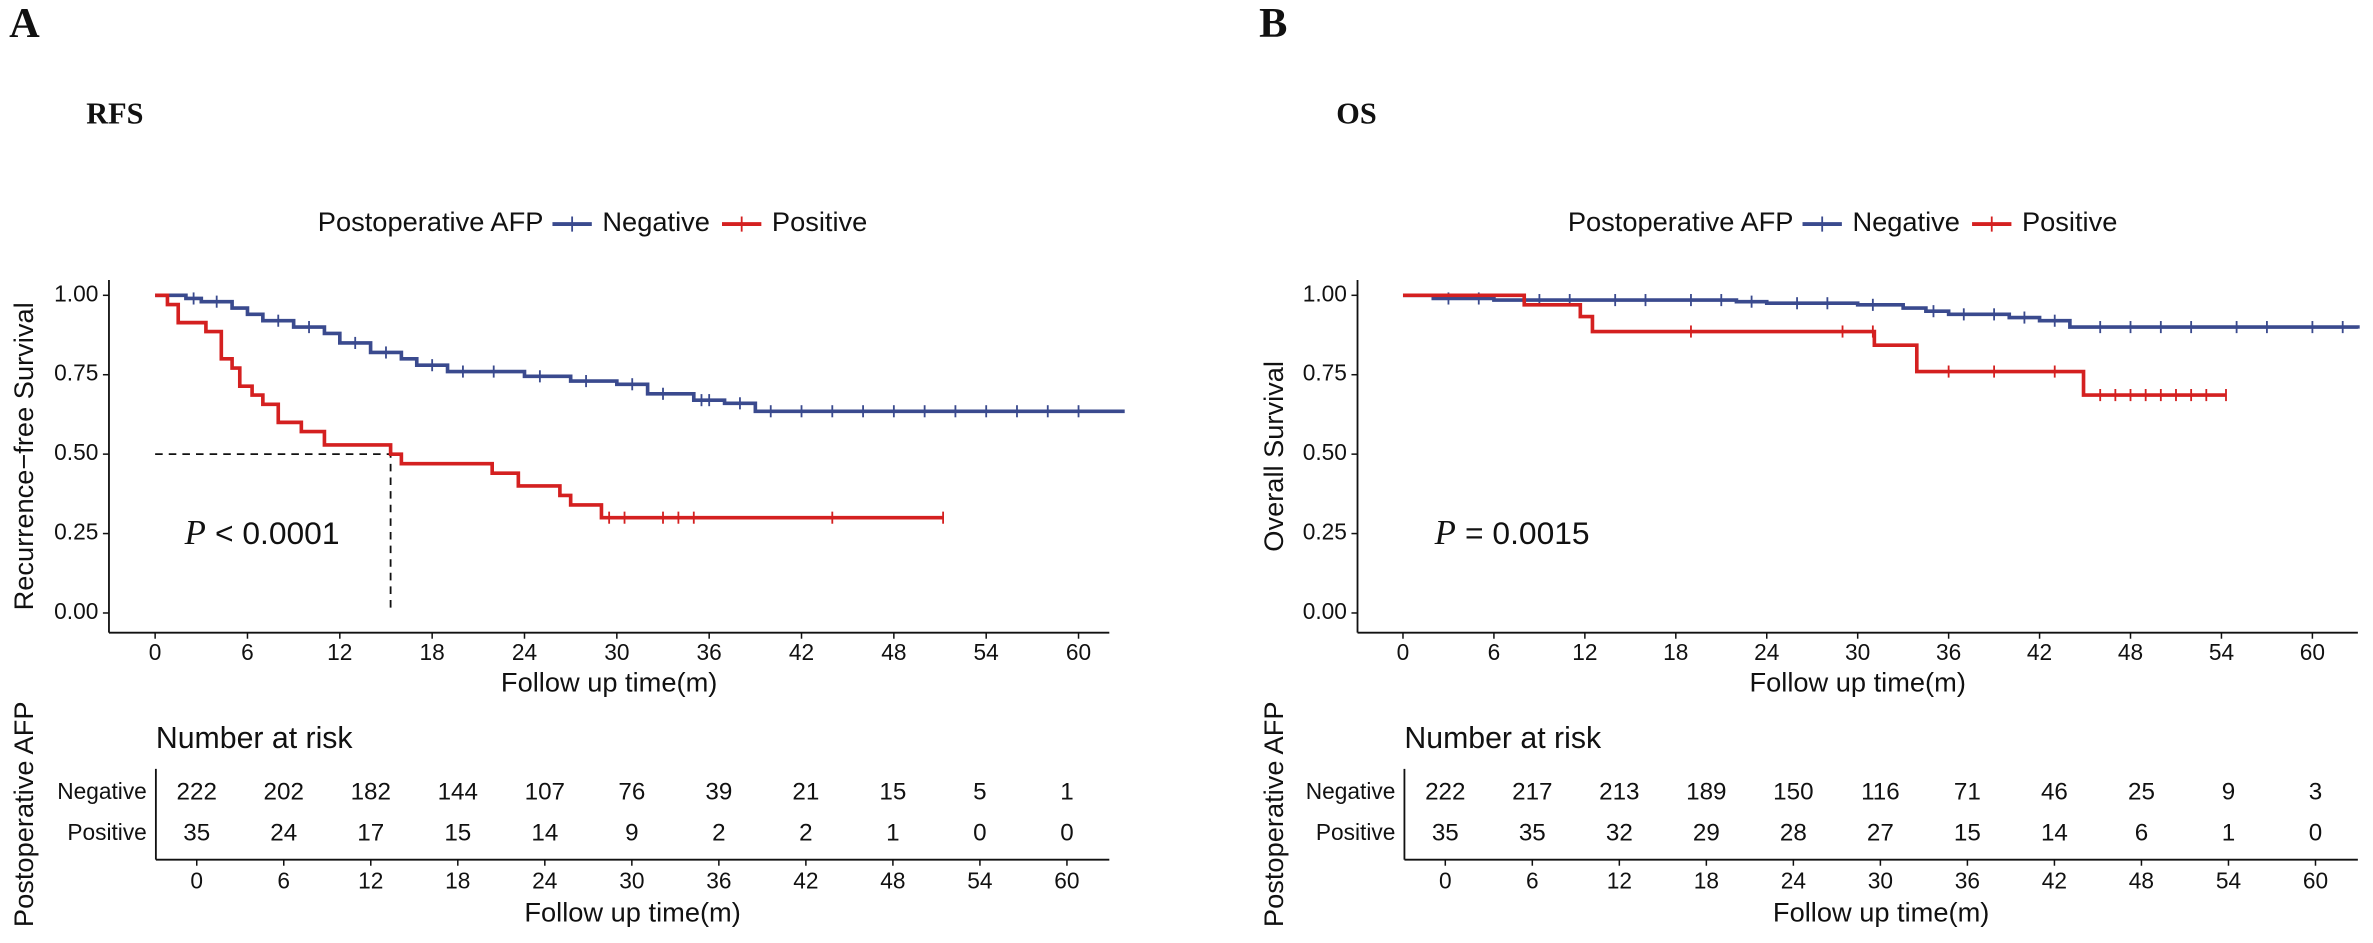 Image resolution: width=2373 pixels, height=943 pixels. I want to click on risk-count: 76, so click(631, 791).